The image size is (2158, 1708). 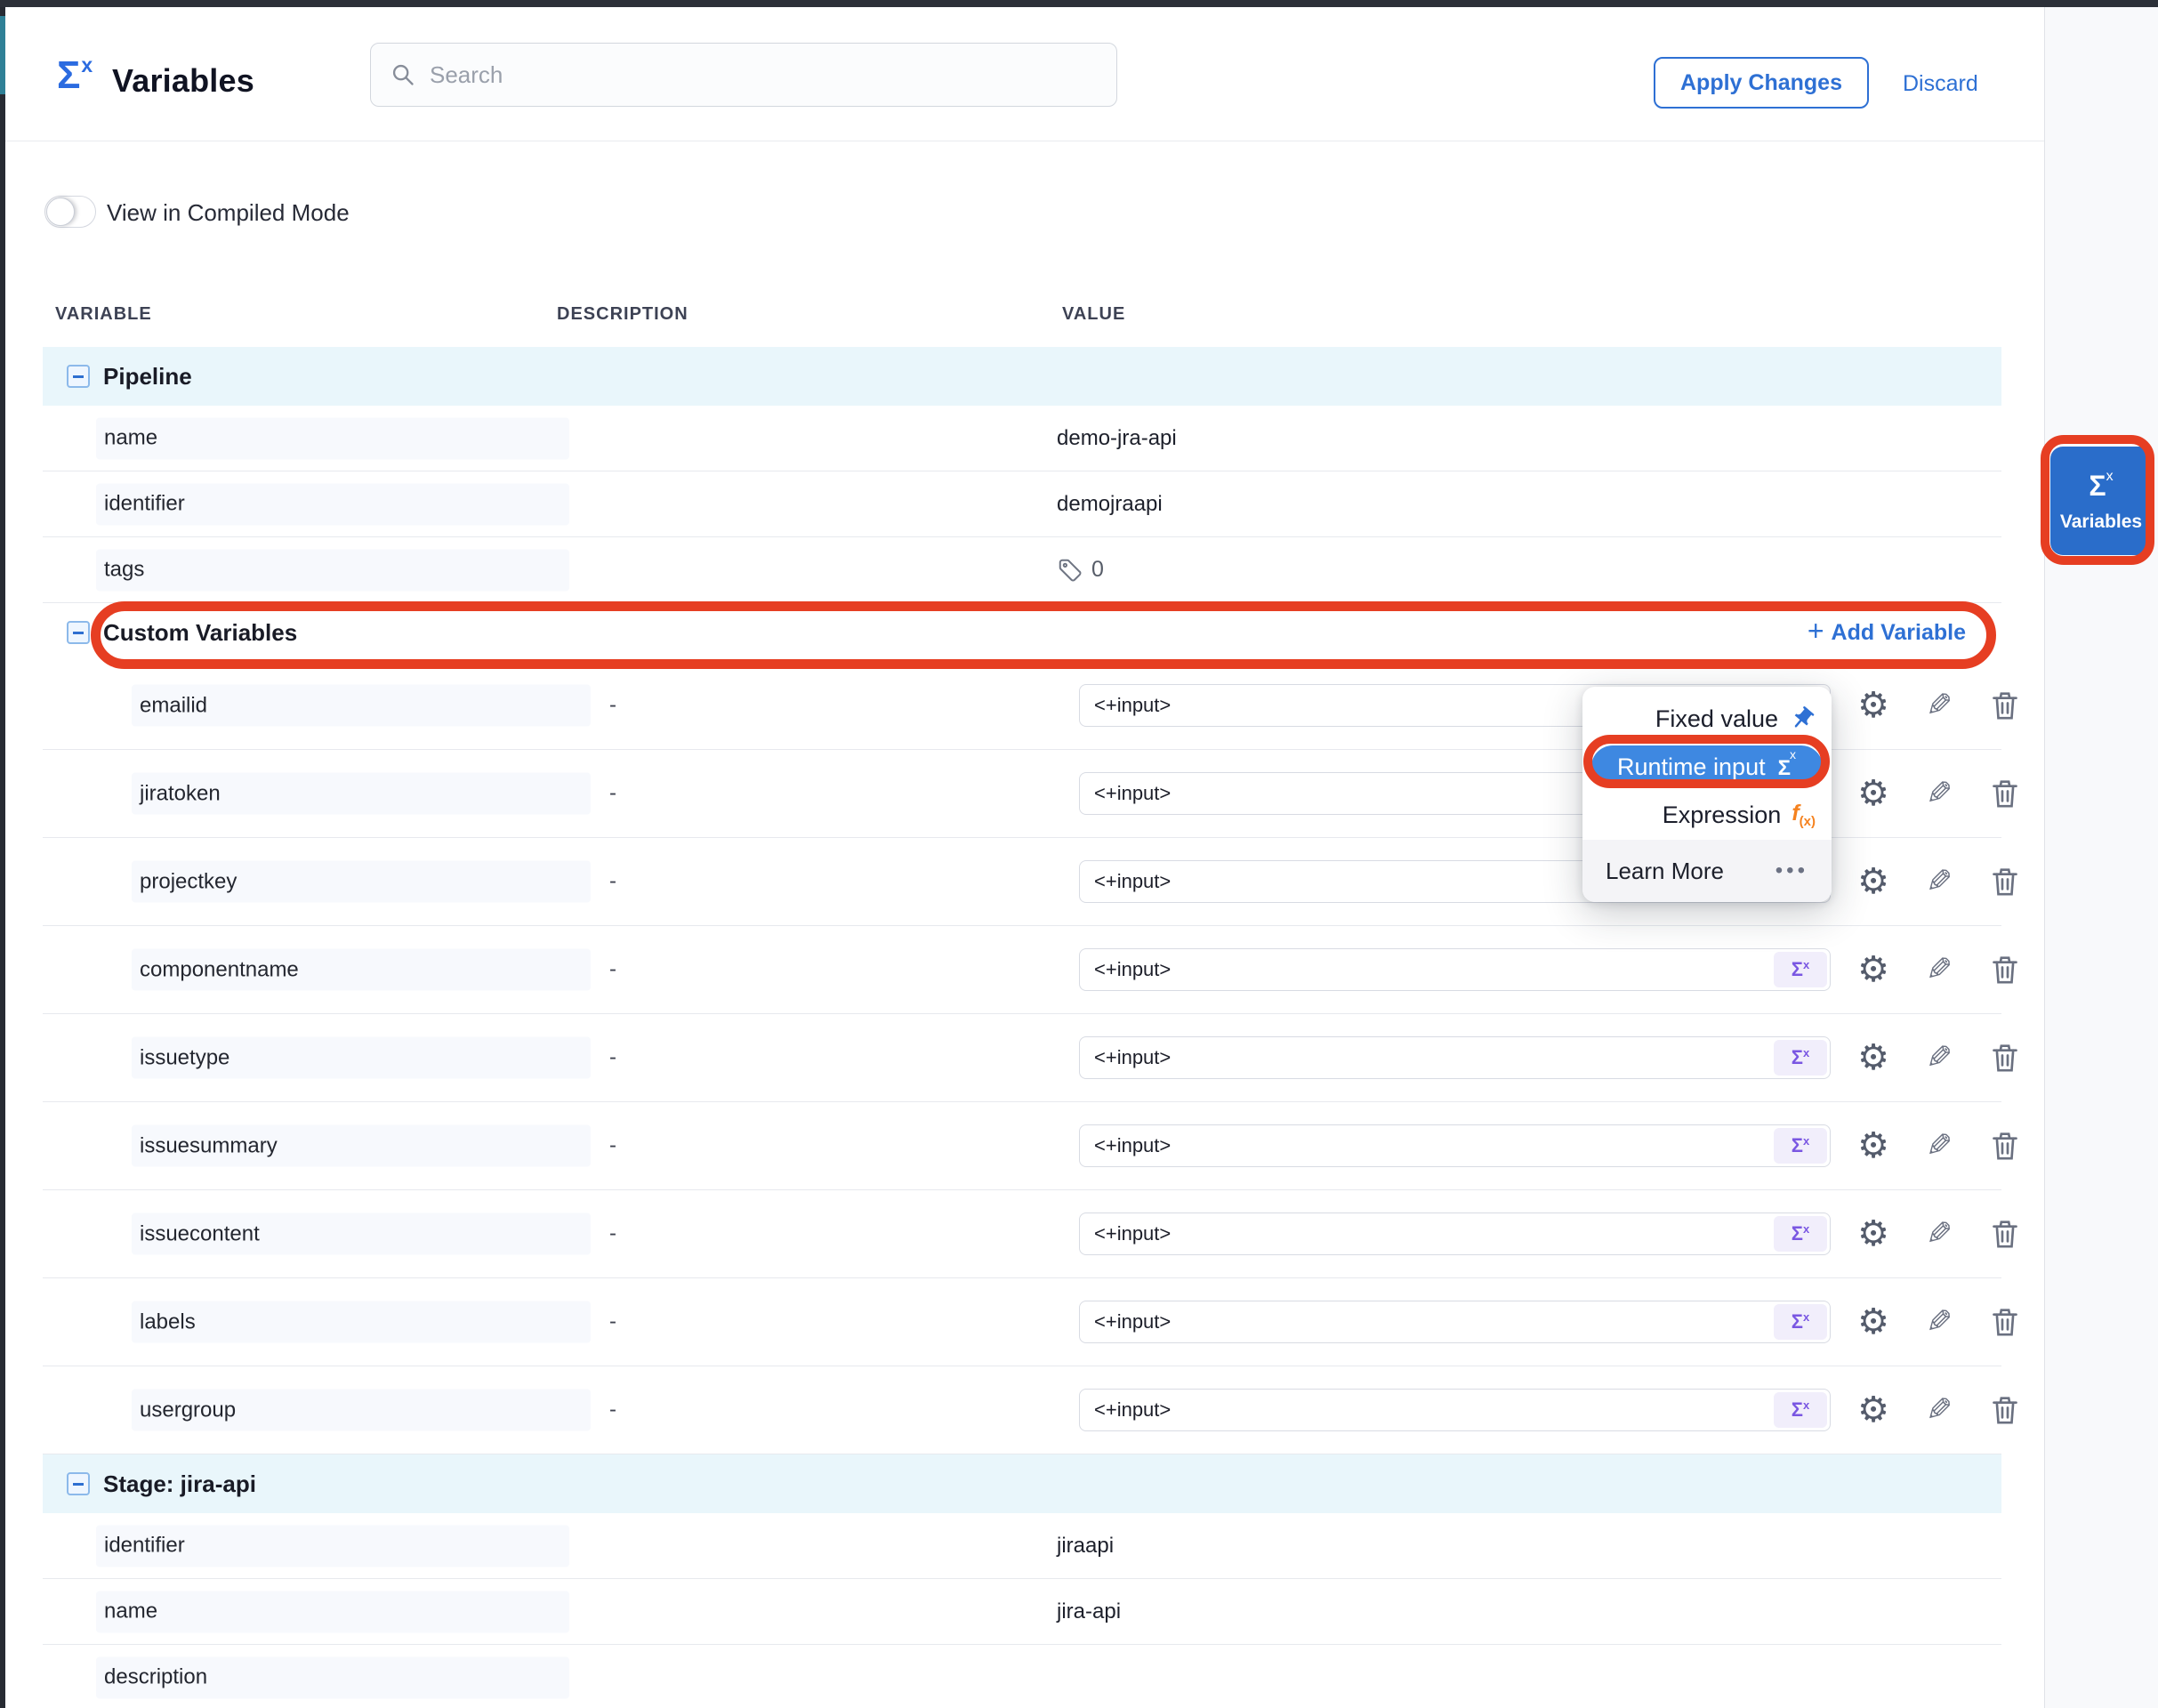 I want to click on menu-item-fixed-value: Fixed value, so click(x=1707, y=719).